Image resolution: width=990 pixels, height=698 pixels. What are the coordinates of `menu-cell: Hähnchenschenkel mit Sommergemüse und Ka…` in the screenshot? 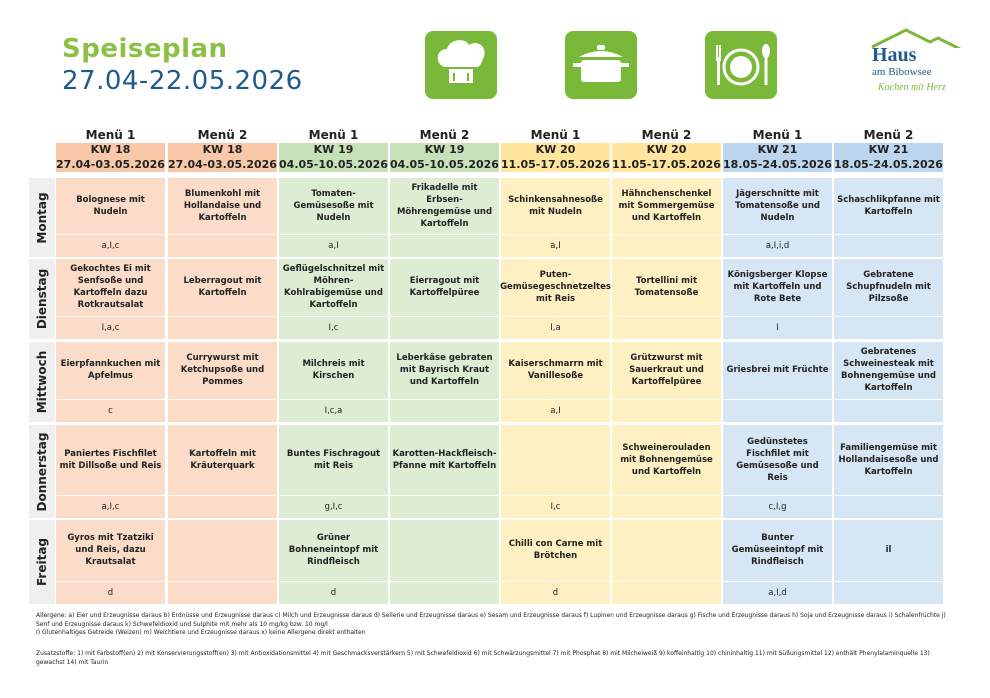 It's located at (666, 217).